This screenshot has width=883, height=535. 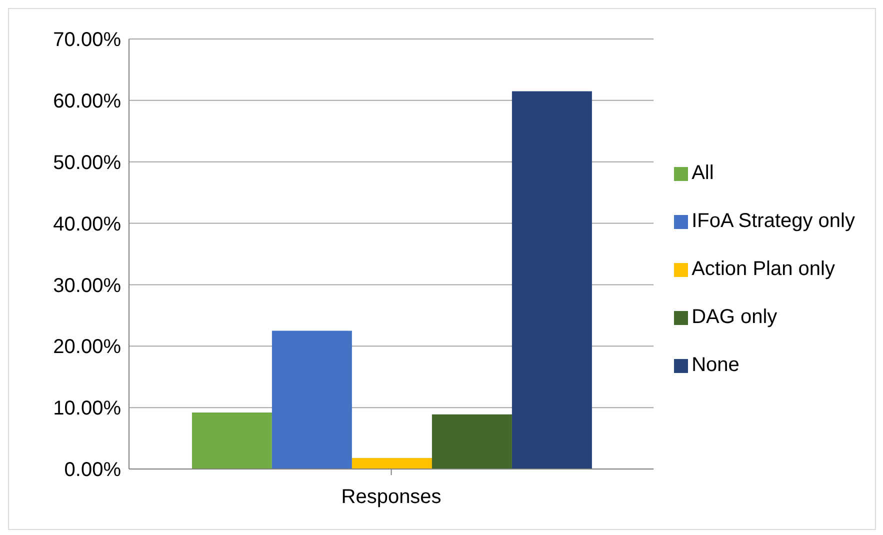 I want to click on y-tick-label: 60.00%, so click(x=87, y=101).